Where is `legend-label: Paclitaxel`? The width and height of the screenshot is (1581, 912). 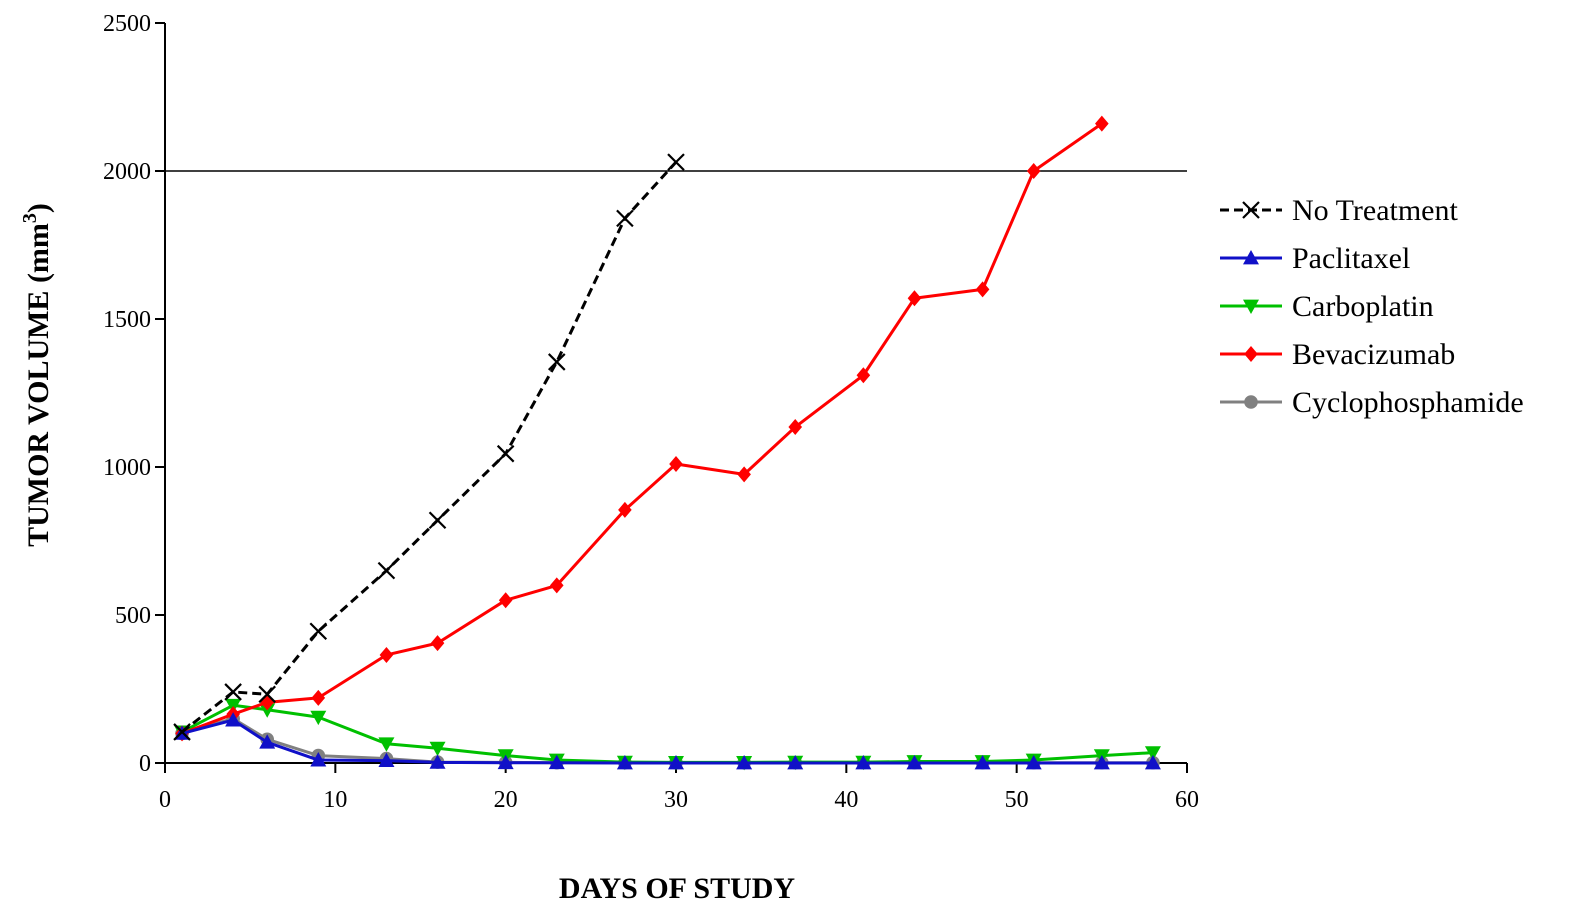 legend-label: Paclitaxel is located at coordinates (1351, 258).